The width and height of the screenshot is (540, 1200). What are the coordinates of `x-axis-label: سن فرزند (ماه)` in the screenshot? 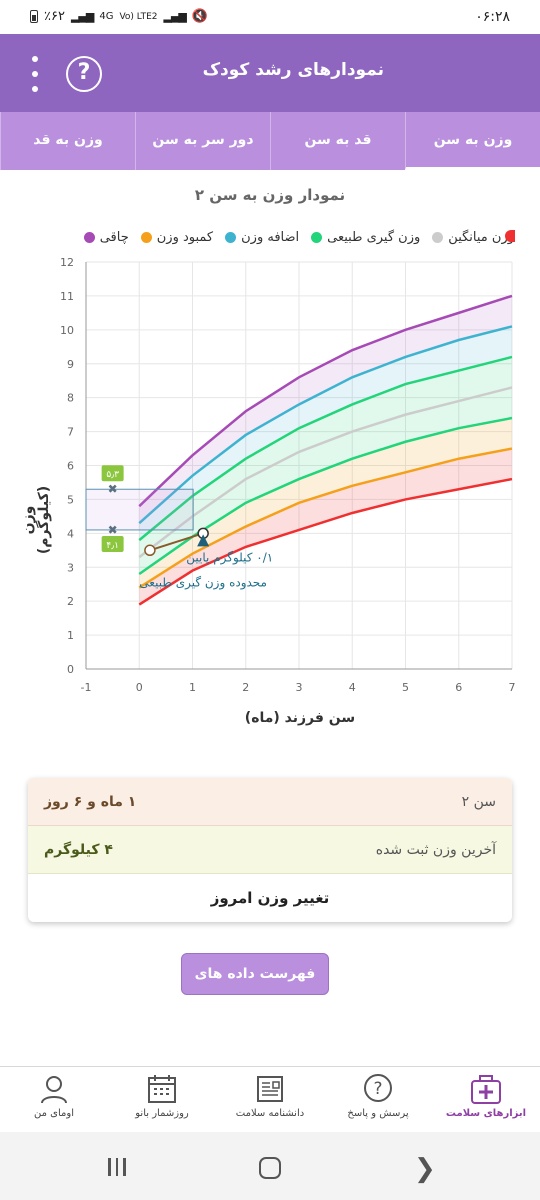 It's located at (300, 718).